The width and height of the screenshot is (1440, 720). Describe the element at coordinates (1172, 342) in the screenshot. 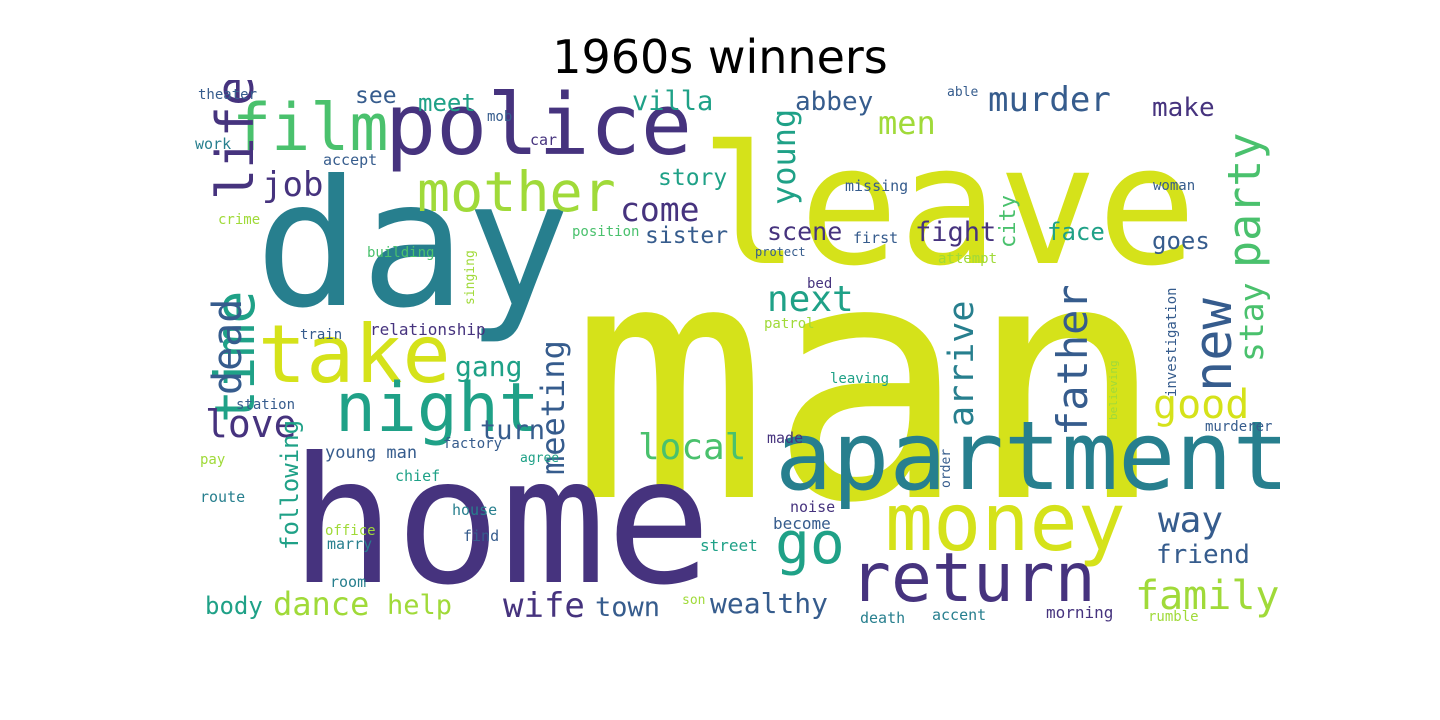

I see `word-investigation: investigation` at that location.